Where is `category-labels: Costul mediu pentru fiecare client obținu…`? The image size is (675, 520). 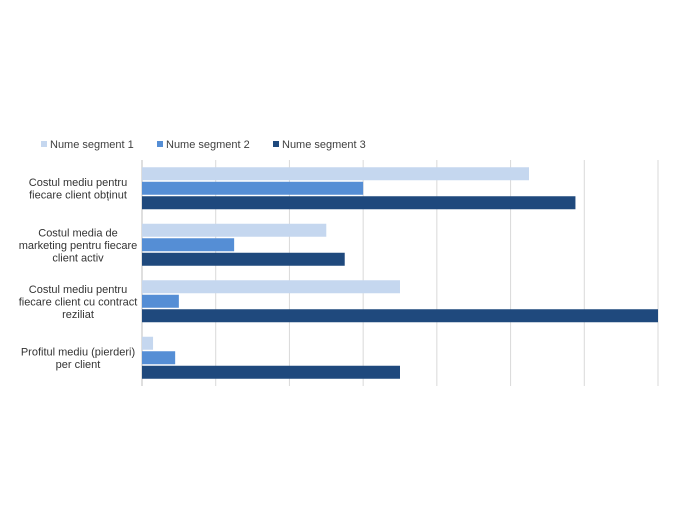
category-labels: Costul mediu pentru fiecare client obținu… is located at coordinates (78, 274).